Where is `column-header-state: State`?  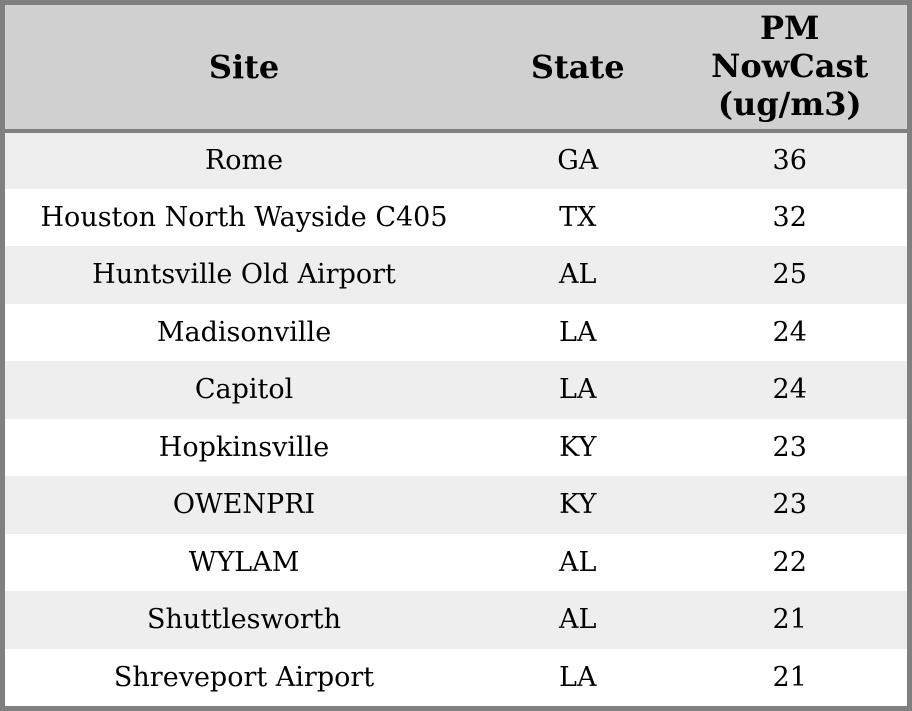 column-header-state: State is located at coordinates (578, 69).